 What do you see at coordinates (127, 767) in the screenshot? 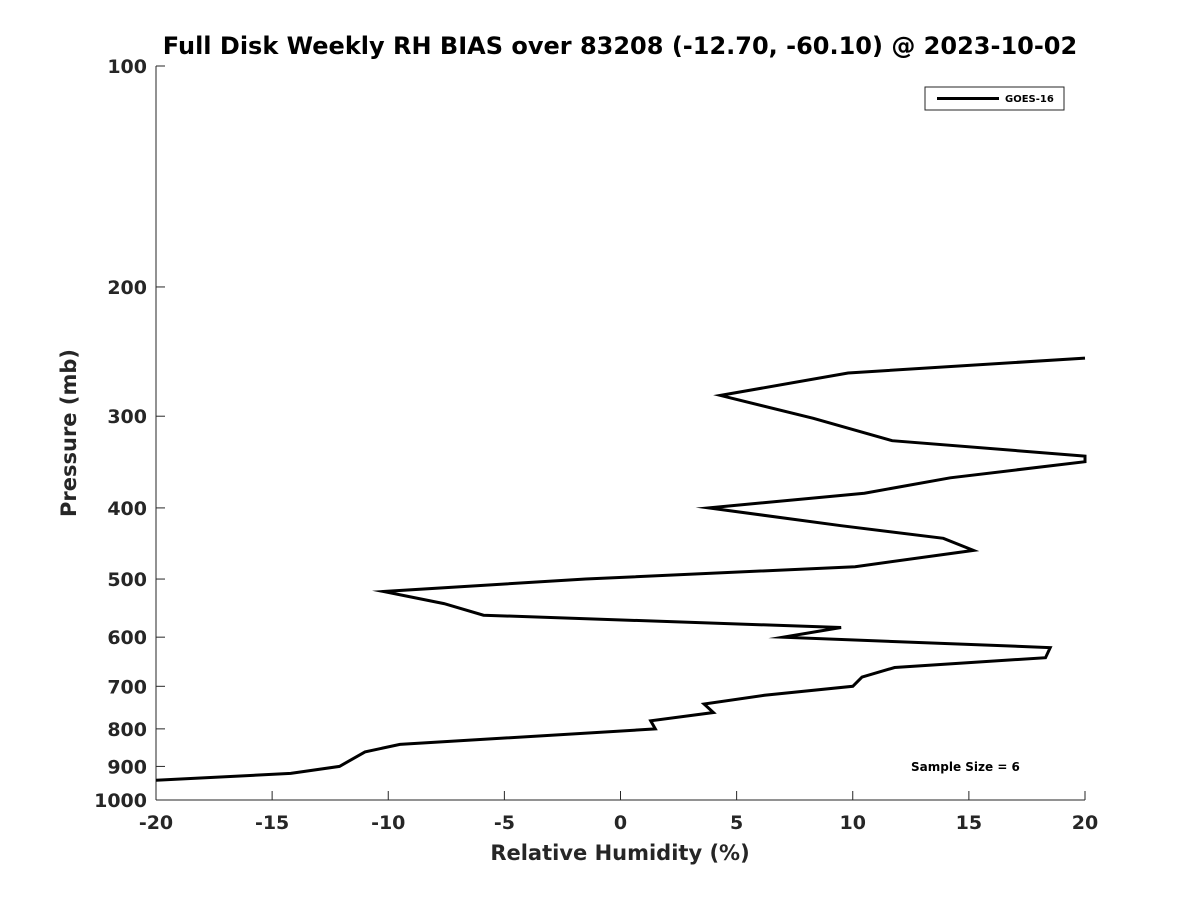
I see `y-tick-label: 900` at bounding box center [127, 767].